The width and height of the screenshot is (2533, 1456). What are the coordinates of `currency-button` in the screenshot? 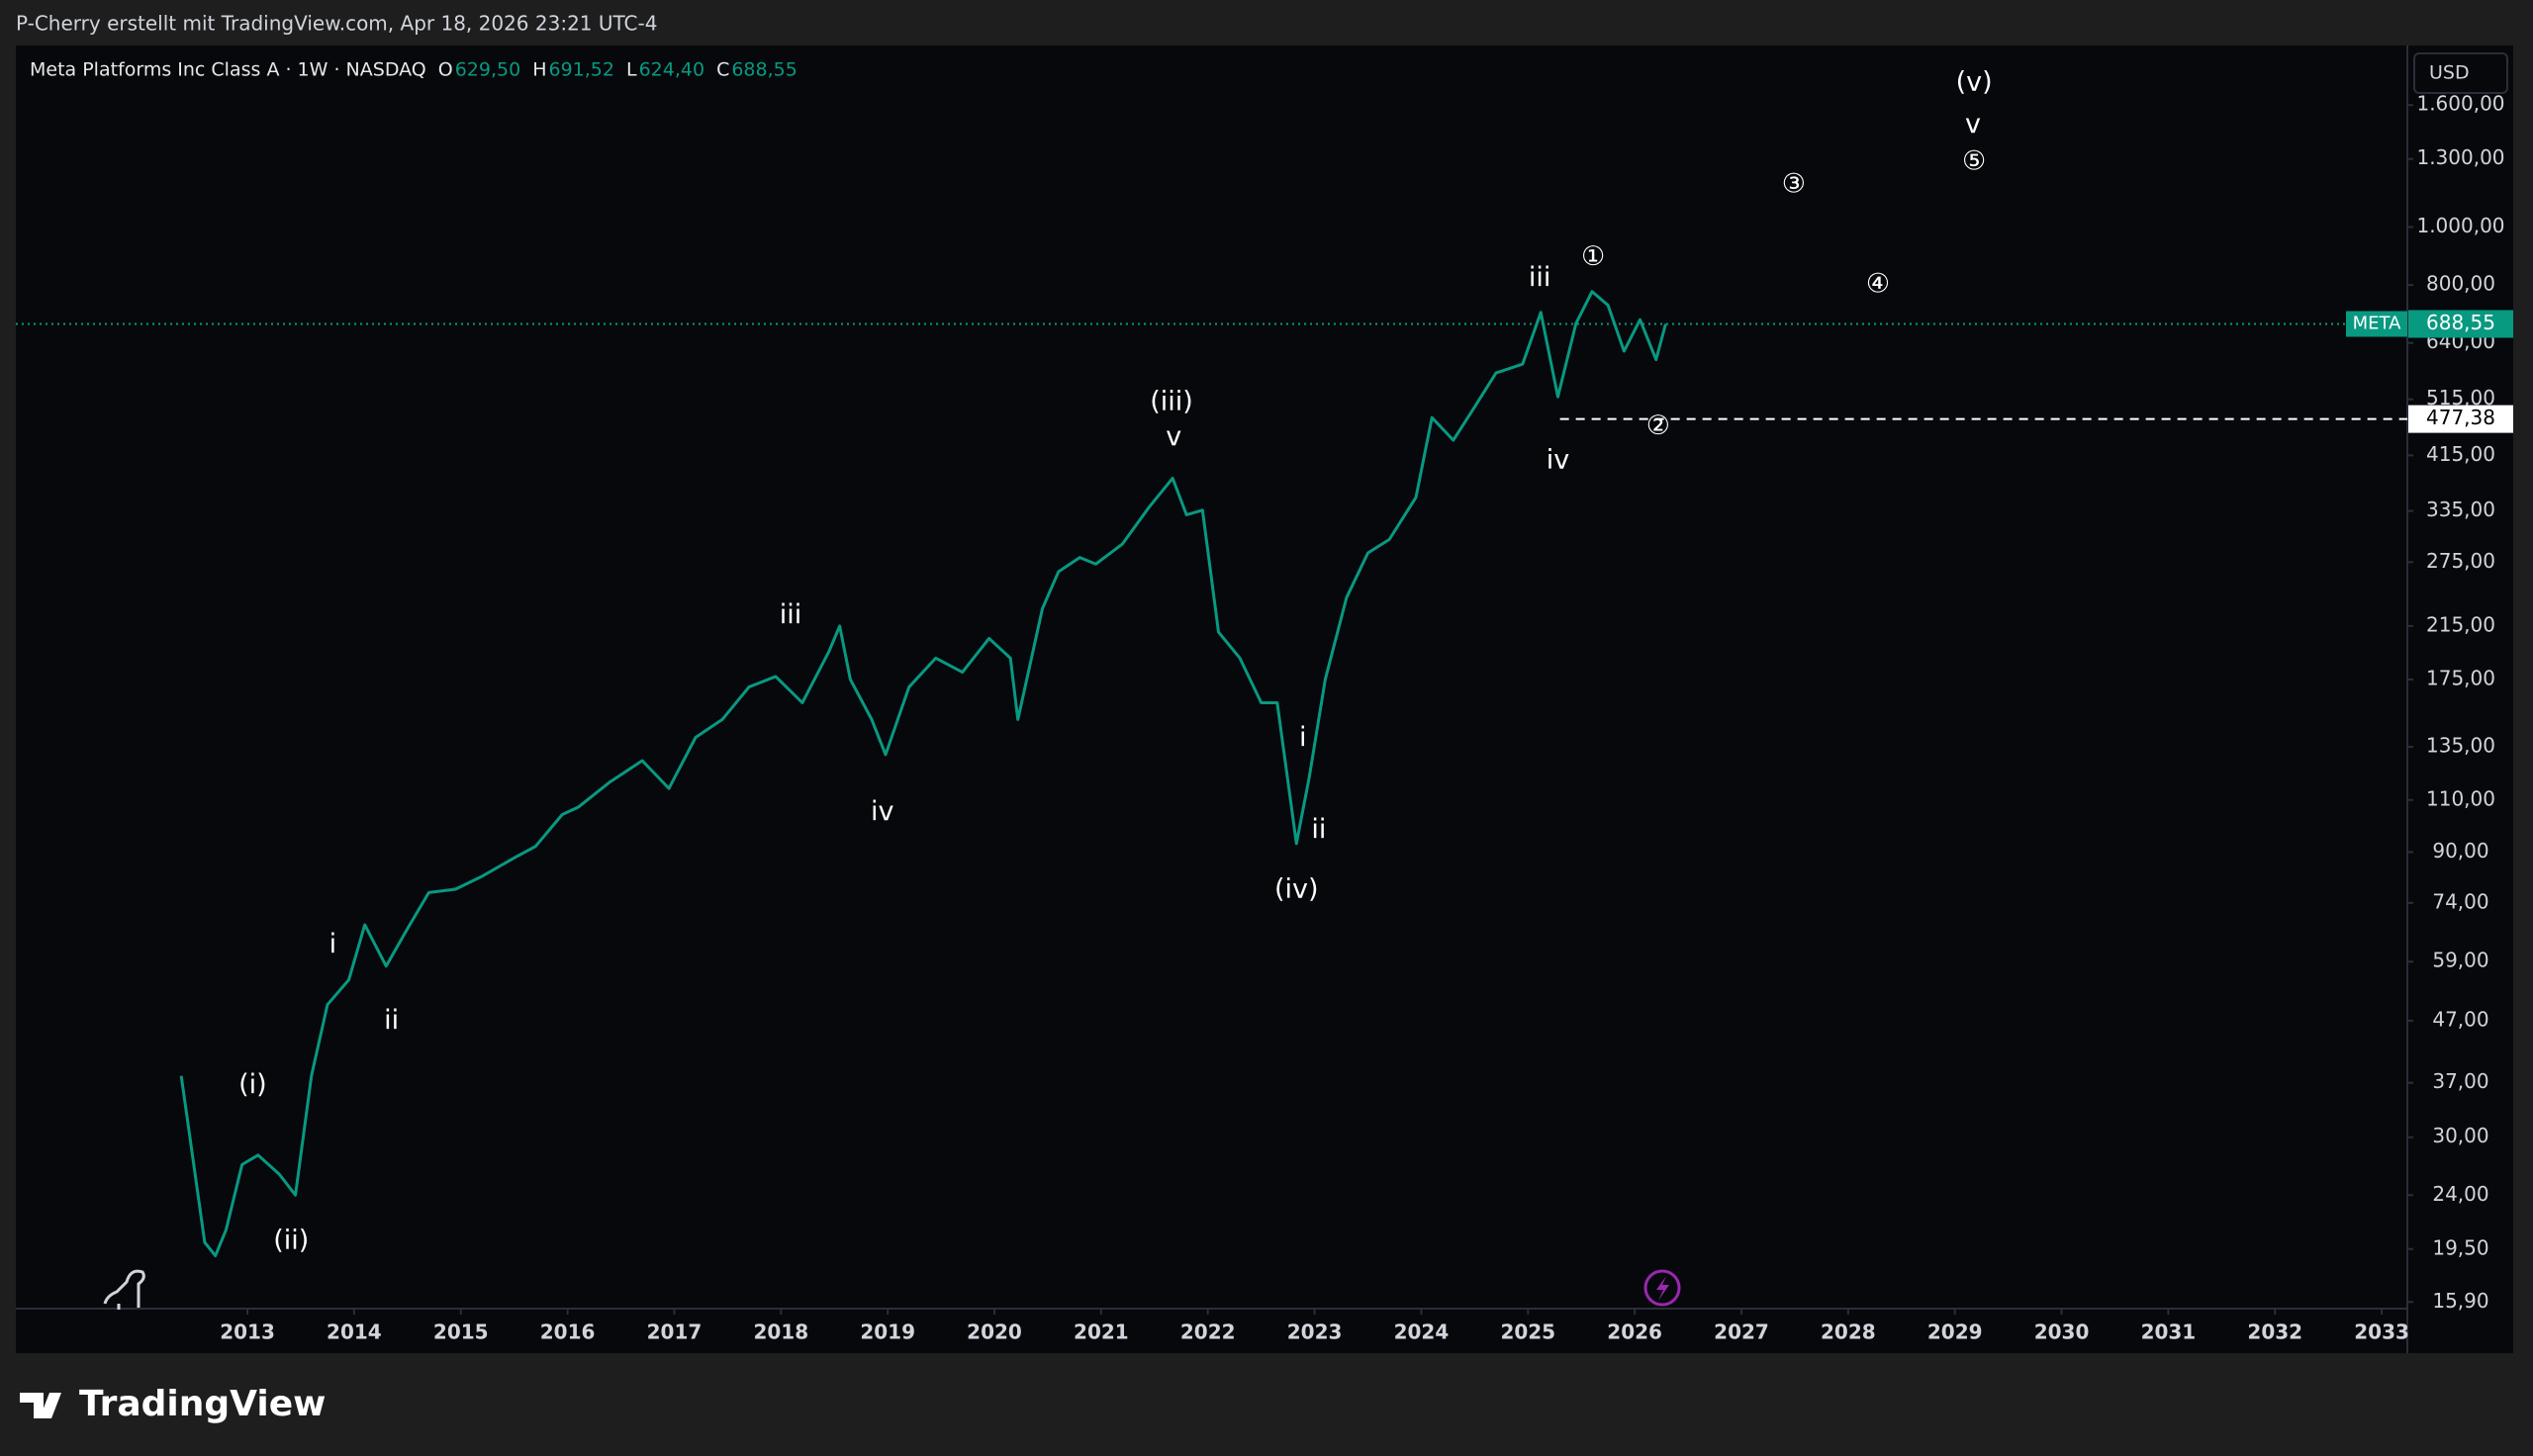 It's located at (2460, 73).